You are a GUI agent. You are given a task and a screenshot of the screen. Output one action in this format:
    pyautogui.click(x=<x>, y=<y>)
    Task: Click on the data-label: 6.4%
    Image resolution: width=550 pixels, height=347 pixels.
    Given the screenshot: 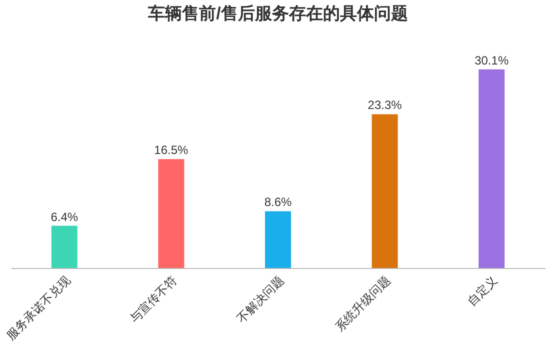 What is the action you would take?
    pyautogui.click(x=64, y=217)
    